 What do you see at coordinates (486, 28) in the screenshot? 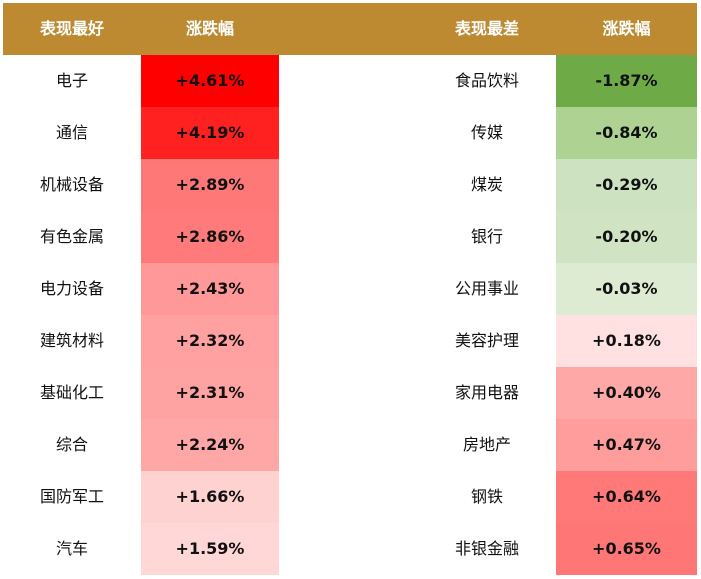
I see `worst-name-header: 表现最差` at bounding box center [486, 28].